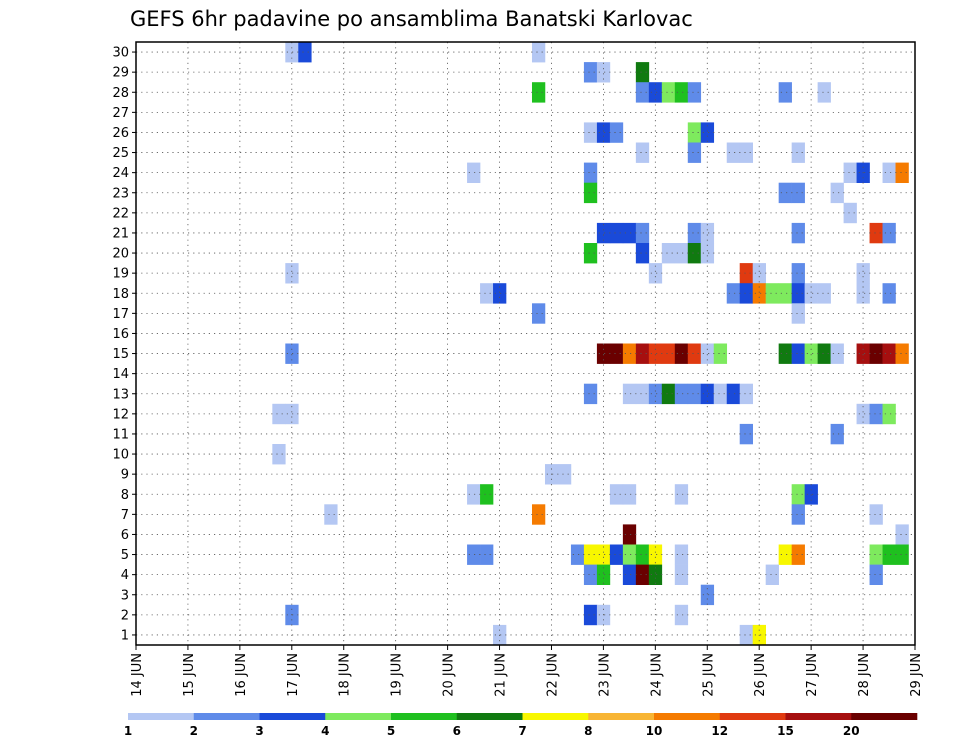  What do you see at coordinates (259, 731) in the screenshot?
I see `legend-tick-label: 3` at bounding box center [259, 731].